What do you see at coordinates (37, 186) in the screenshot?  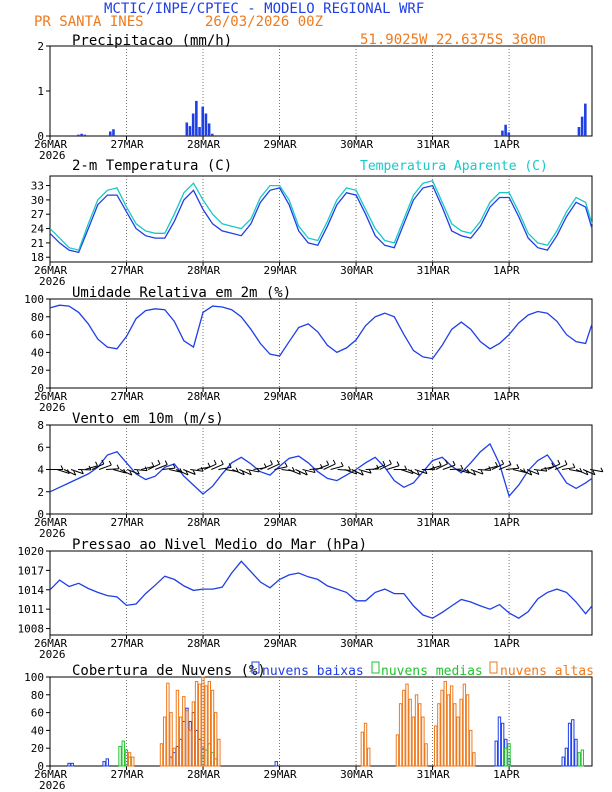 I see `y-tick-label: 33` at bounding box center [37, 186].